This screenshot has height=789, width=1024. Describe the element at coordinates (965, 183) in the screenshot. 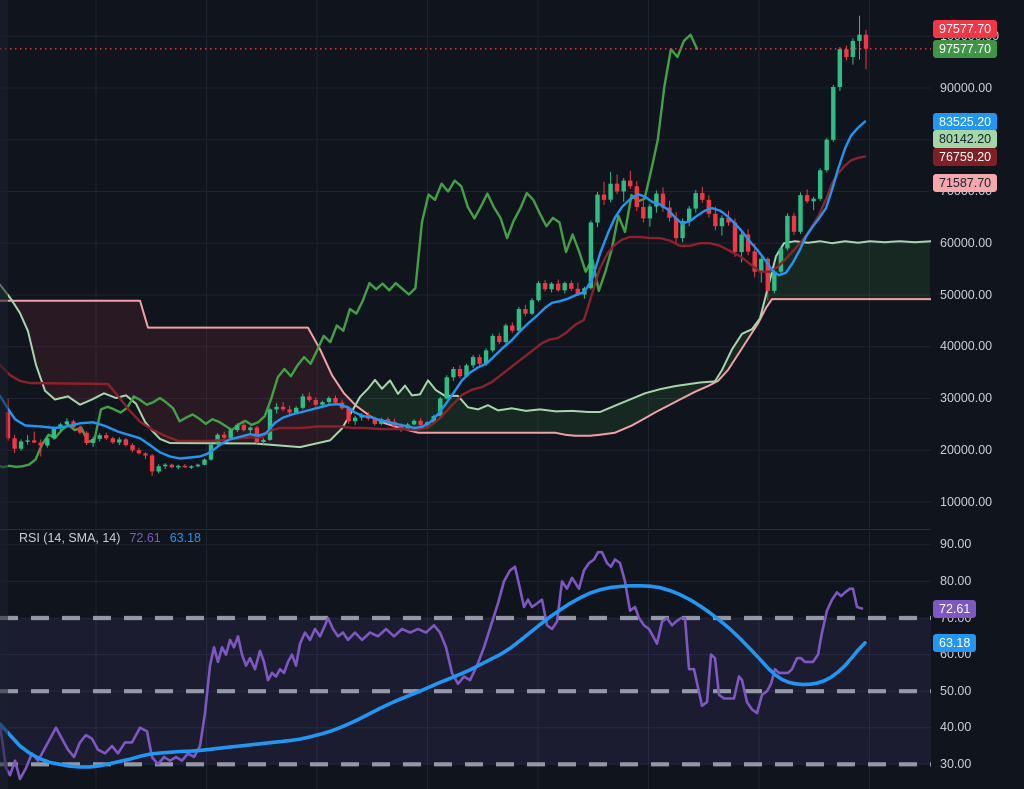

I see `senkou-b-value-badge: 71587.70` at that location.